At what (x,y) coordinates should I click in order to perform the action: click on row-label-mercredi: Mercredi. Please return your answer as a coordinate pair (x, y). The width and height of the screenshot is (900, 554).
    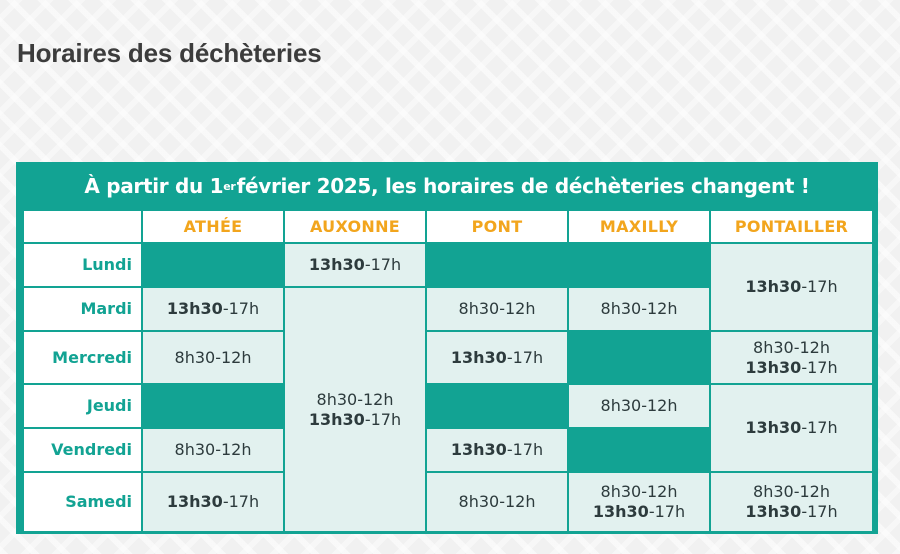
    Looking at the image, I should click on (82, 357).